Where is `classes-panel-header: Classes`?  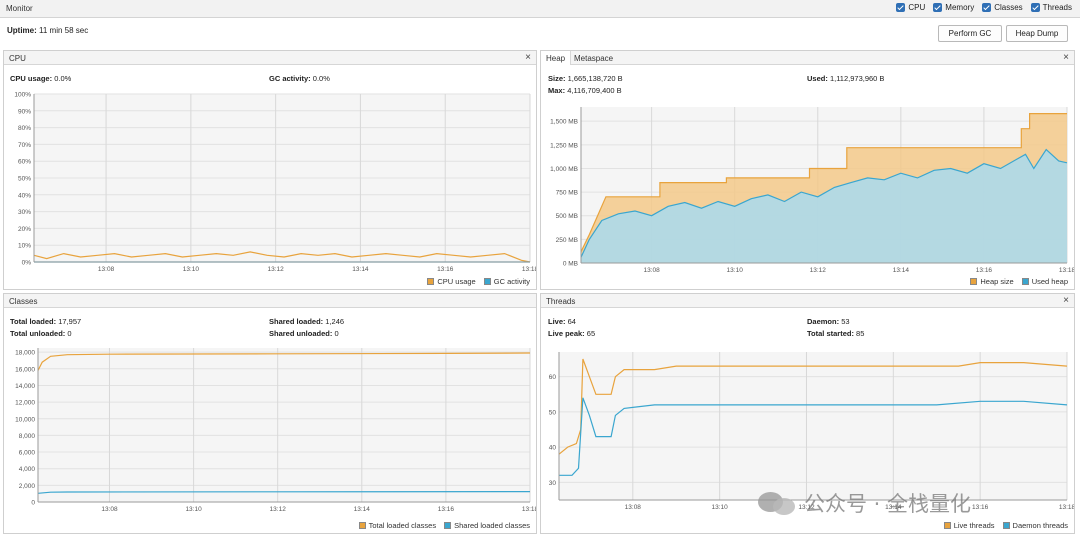 classes-panel-header: Classes is located at coordinates (270, 301).